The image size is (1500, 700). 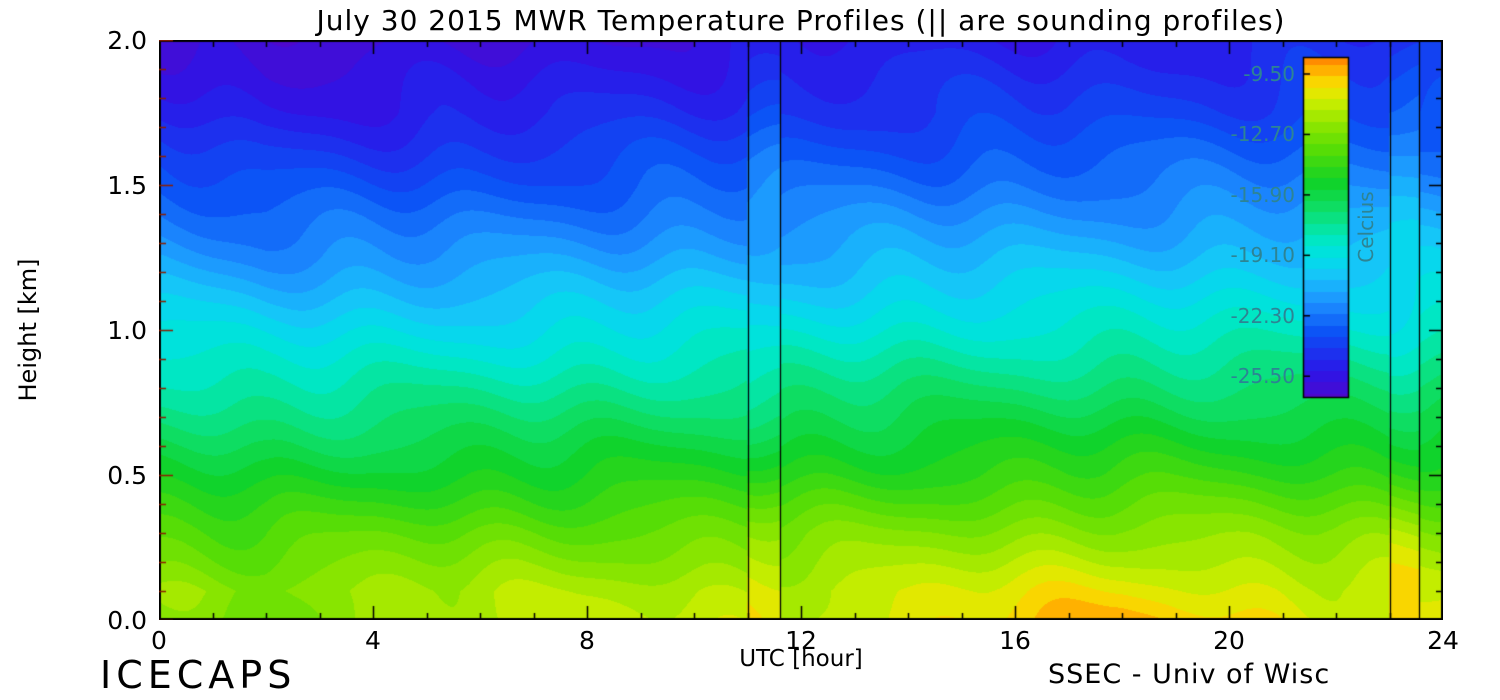 What do you see at coordinates (1229, 640) in the screenshot?
I see `x-tick-label: 20` at bounding box center [1229, 640].